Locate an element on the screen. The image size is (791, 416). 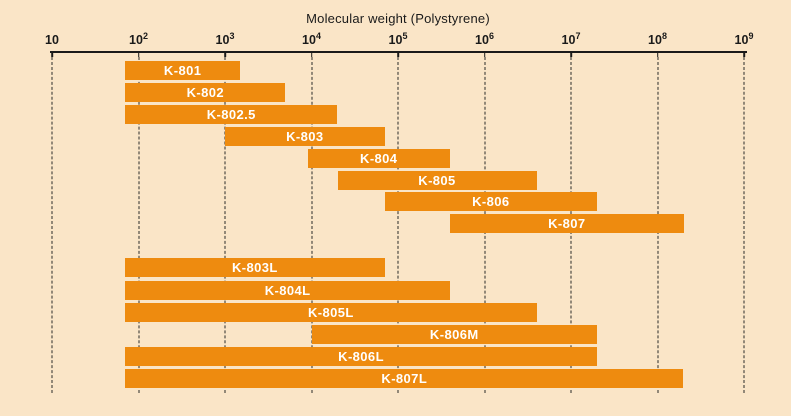
bar-label: K-807 is located at coordinates (567, 224).